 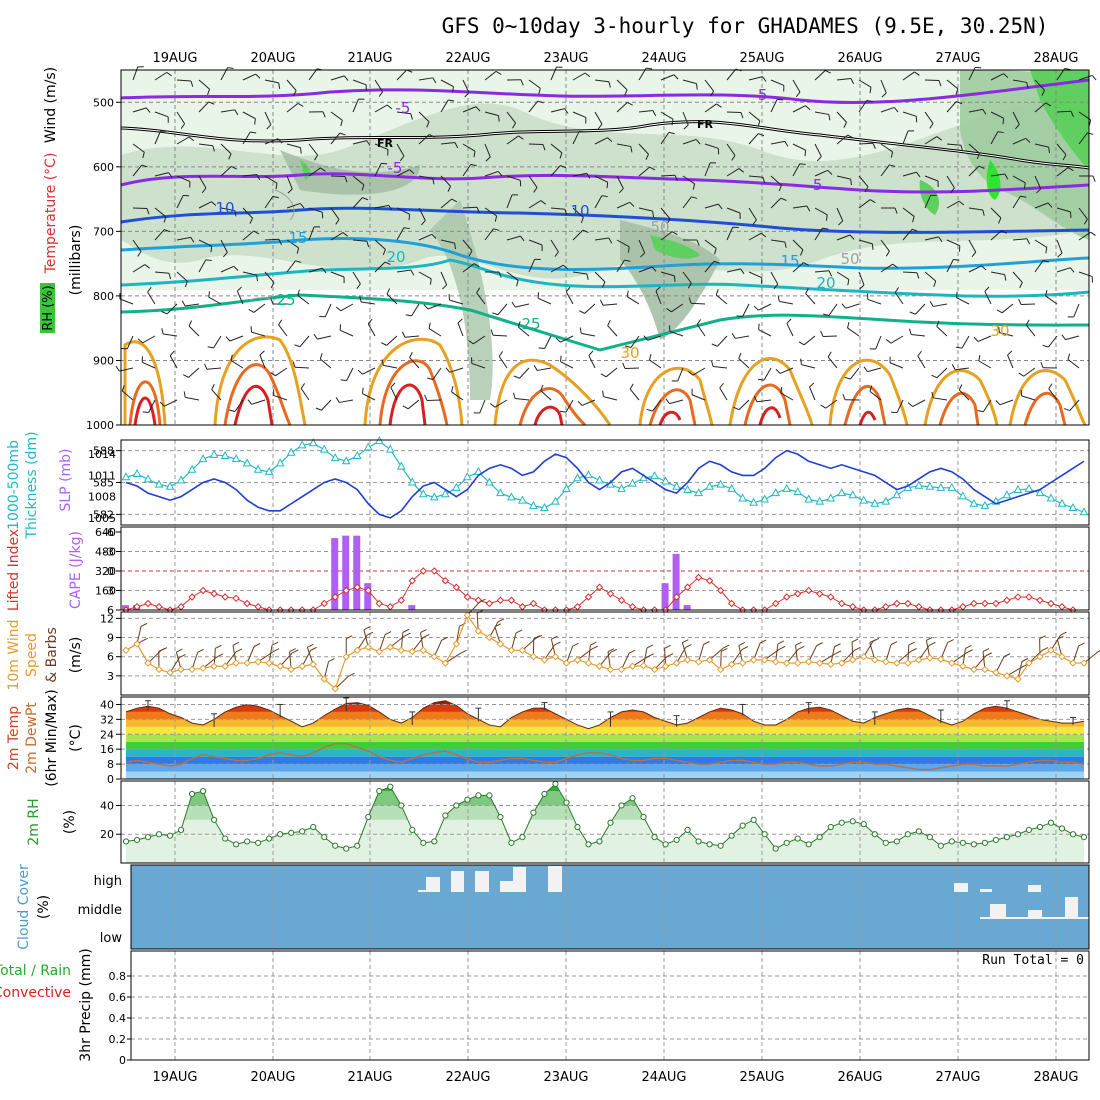 I want to click on temp-line, so click(x=605, y=715).